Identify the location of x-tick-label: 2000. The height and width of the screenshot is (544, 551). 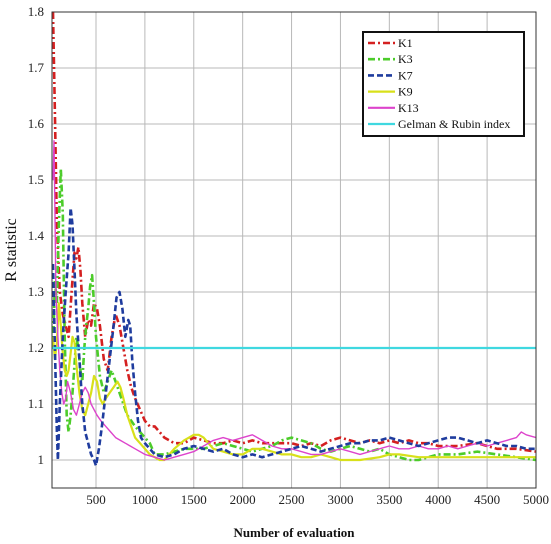
(243, 499).